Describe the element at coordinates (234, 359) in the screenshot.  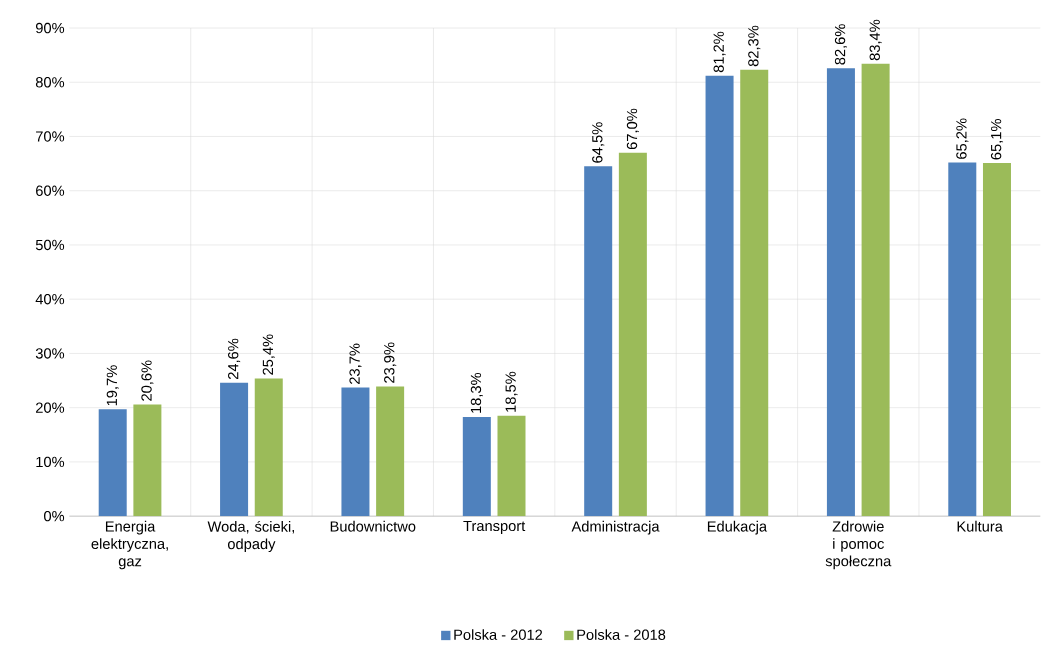
I see `data-label: 24,6%` at that location.